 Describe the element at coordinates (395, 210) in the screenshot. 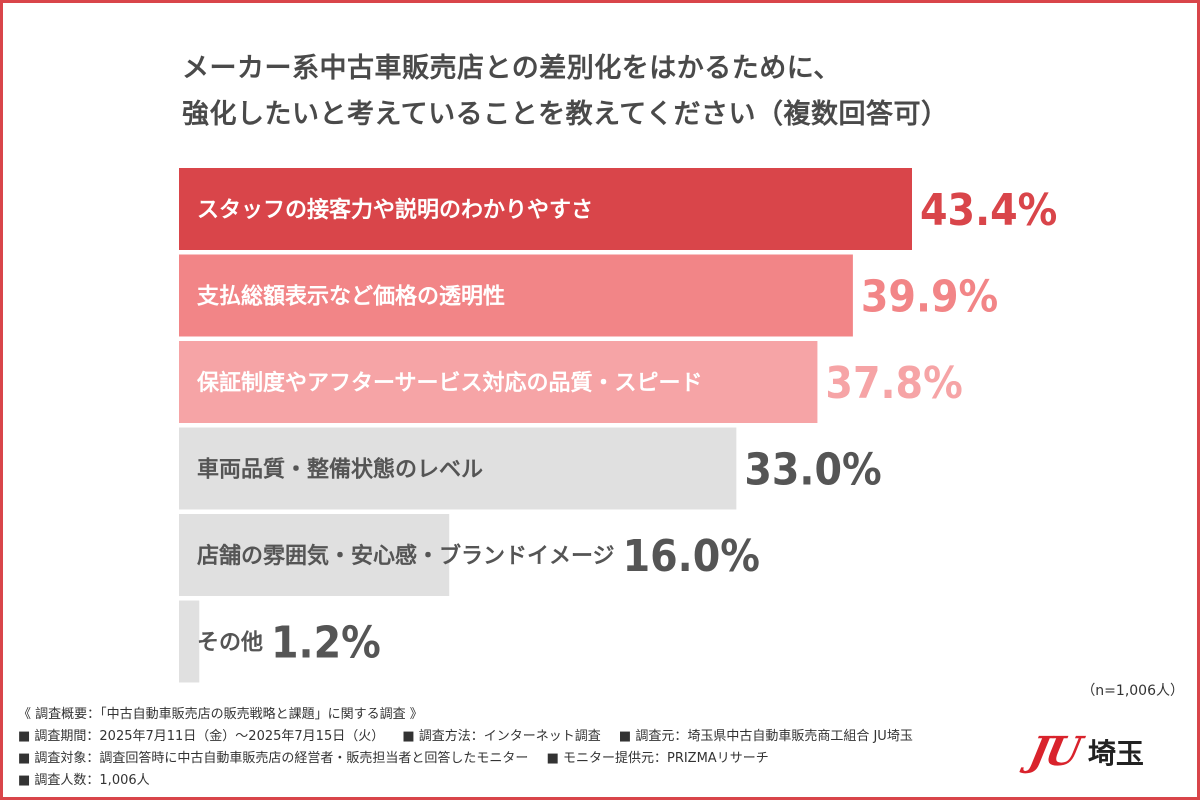

I see `bar-label-1: スタッフの接客力や説明のわかりやすさ` at that location.